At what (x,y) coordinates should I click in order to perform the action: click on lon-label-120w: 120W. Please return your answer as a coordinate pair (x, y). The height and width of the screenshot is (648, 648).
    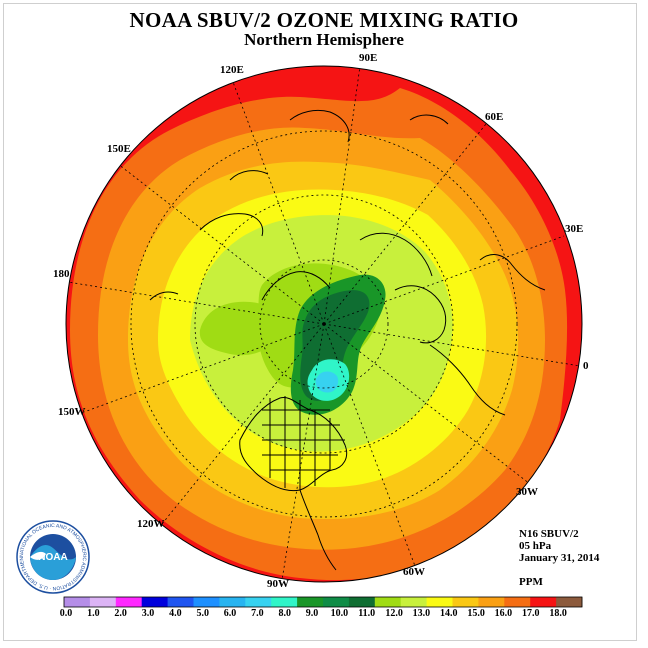
    Looking at the image, I should click on (151, 524).